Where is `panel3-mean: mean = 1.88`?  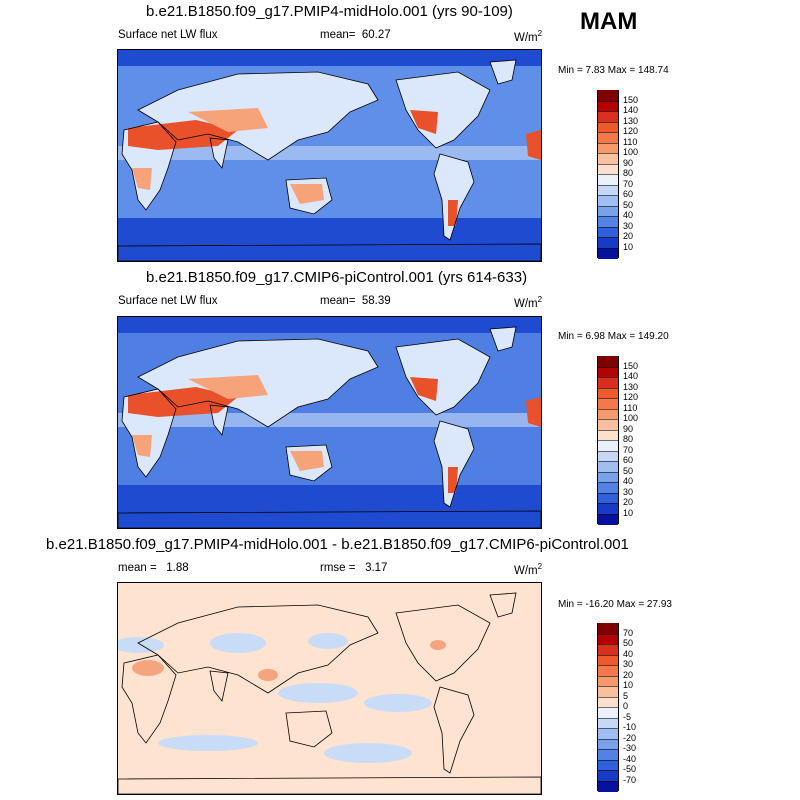
panel3-mean: mean = 1.88 is located at coordinates (153, 568).